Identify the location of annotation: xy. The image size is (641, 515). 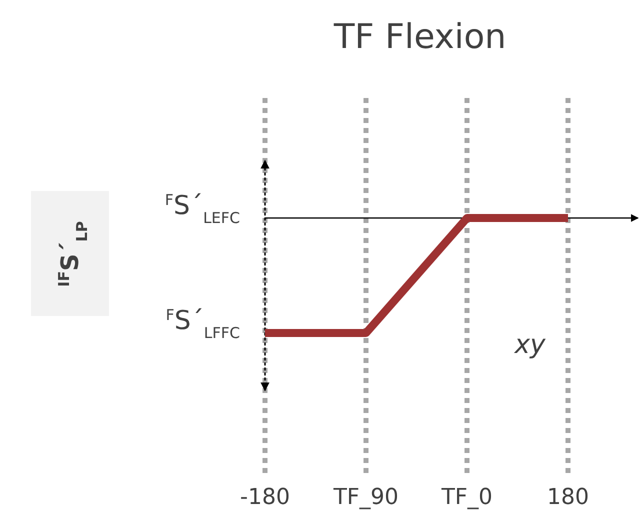
(530, 345).